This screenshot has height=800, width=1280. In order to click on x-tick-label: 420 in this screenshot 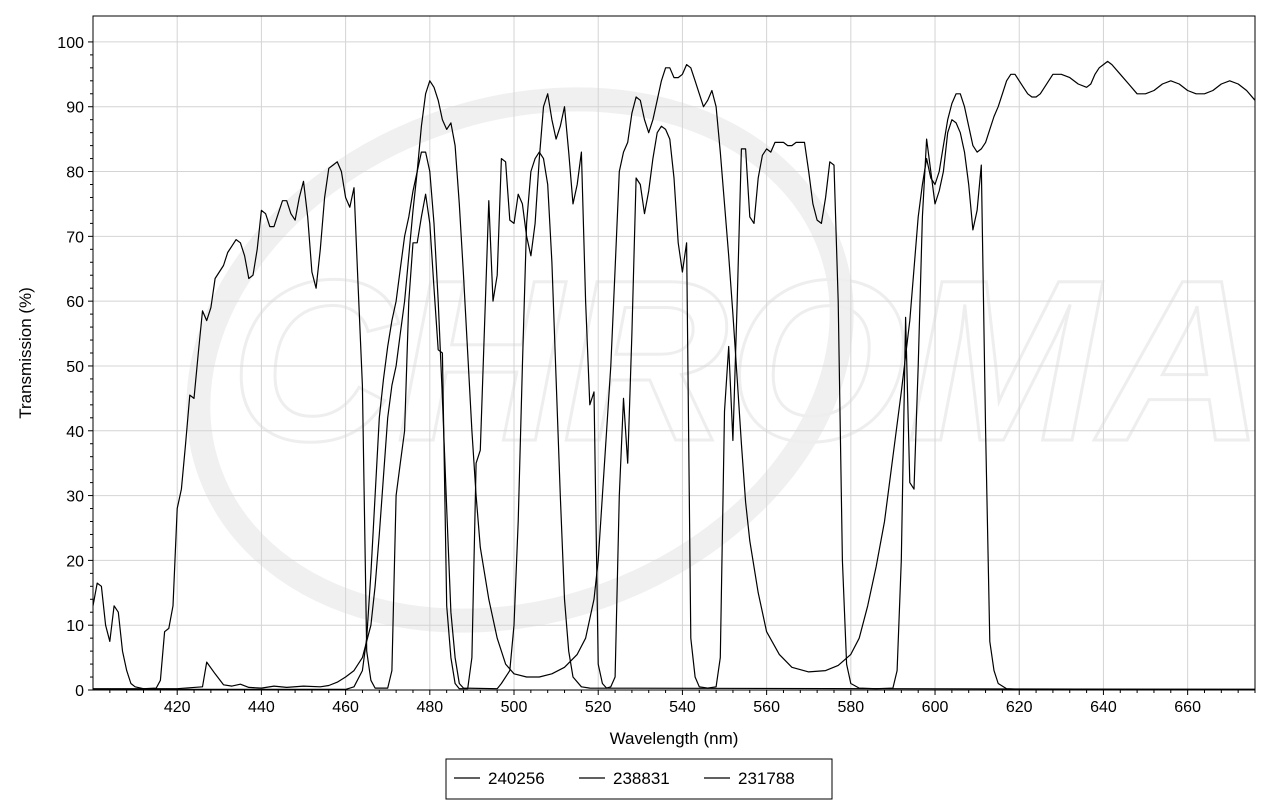, I will do `click(177, 707)`.